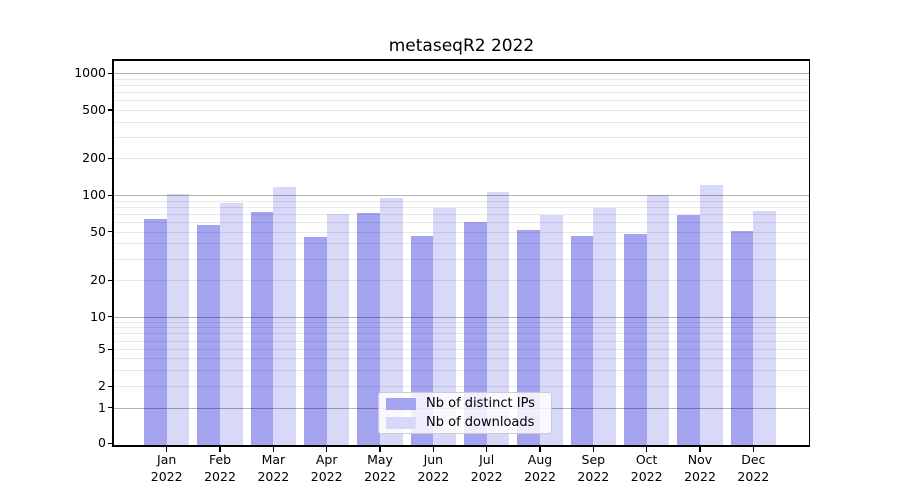 This screenshot has width=900, height=500. I want to click on bar-jul-downloads, so click(498, 319).